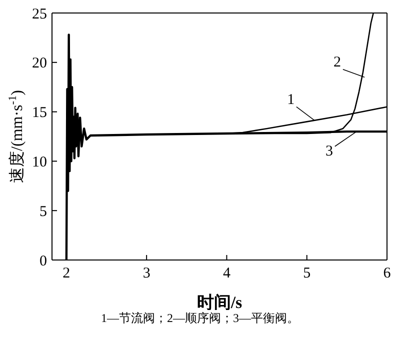 The height and width of the screenshot is (342, 400). Describe the element at coordinates (43, 212) in the screenshot. I see `y-tick-label: 5` at that location.